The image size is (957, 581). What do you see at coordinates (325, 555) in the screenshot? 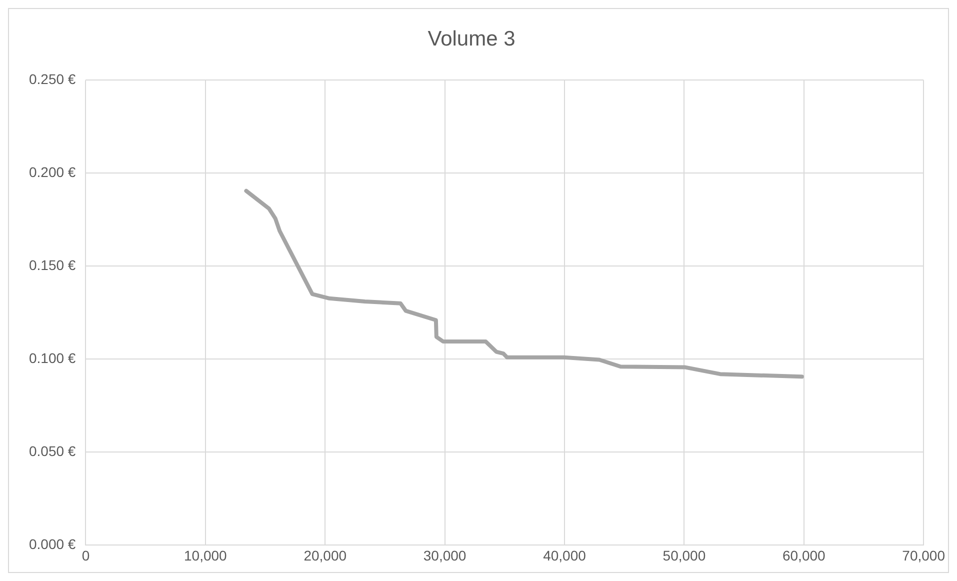
I see `x-tick-label: 20,000` at bounding box center [325, 555].